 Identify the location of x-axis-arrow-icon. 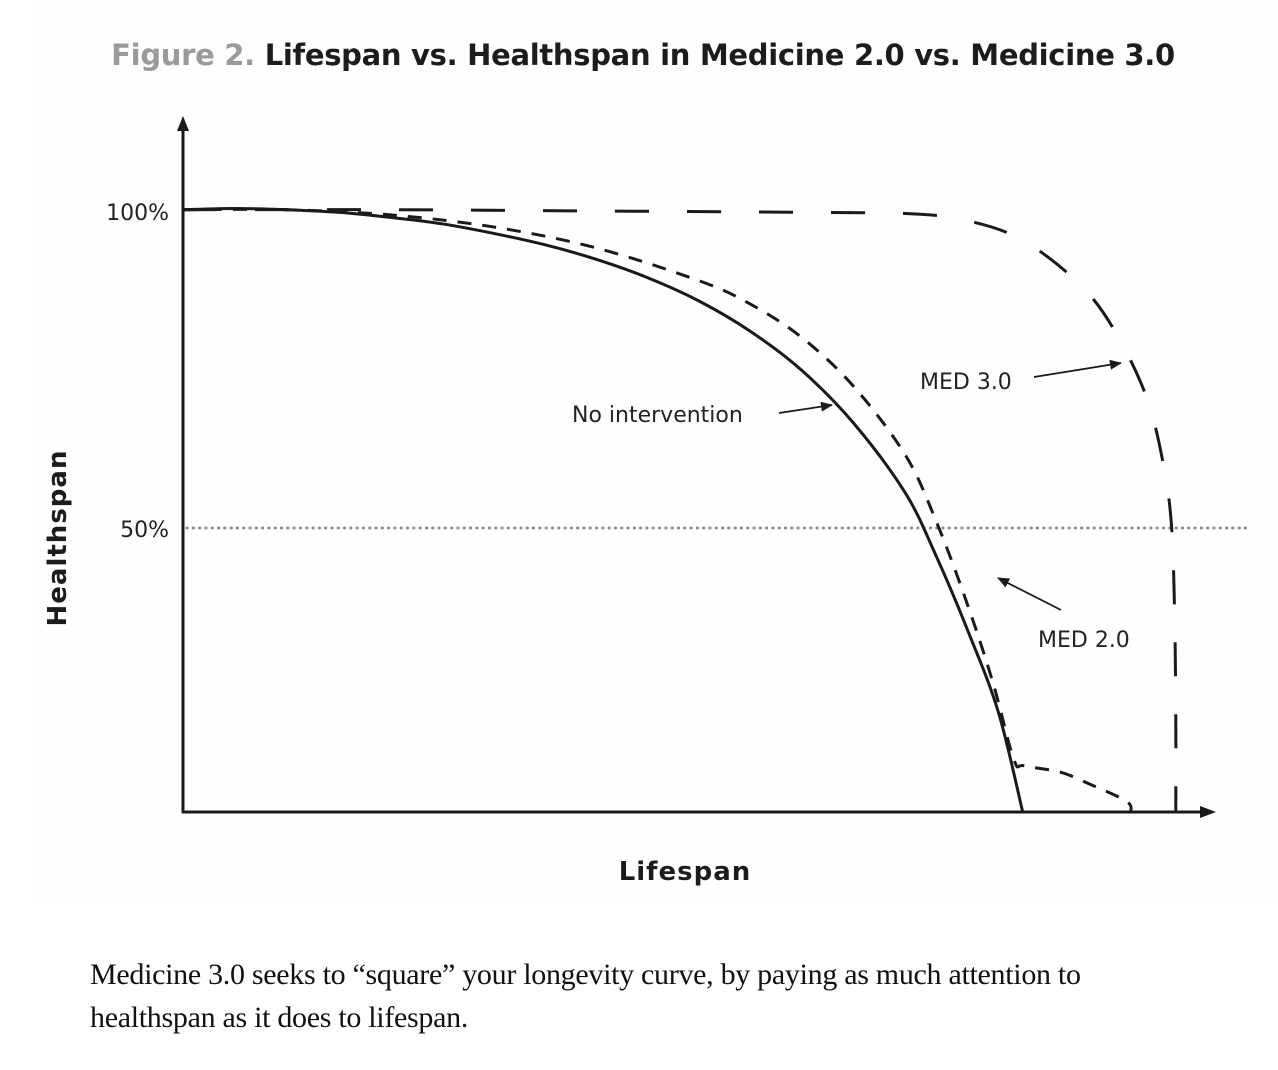
(1208, 812).